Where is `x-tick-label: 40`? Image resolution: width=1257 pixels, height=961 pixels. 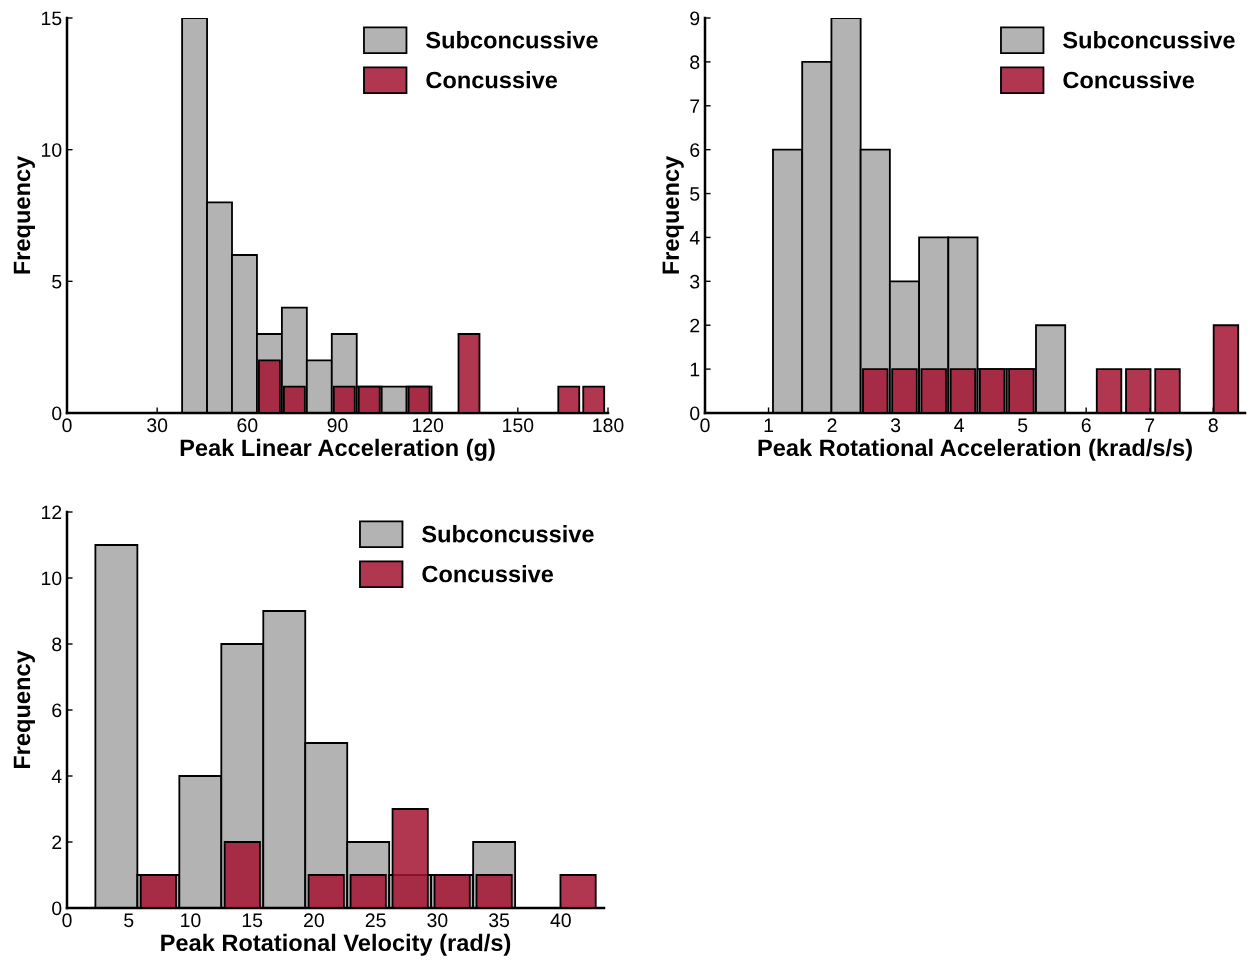 x-tick-label: 40 is located at coordinates (560, 920).